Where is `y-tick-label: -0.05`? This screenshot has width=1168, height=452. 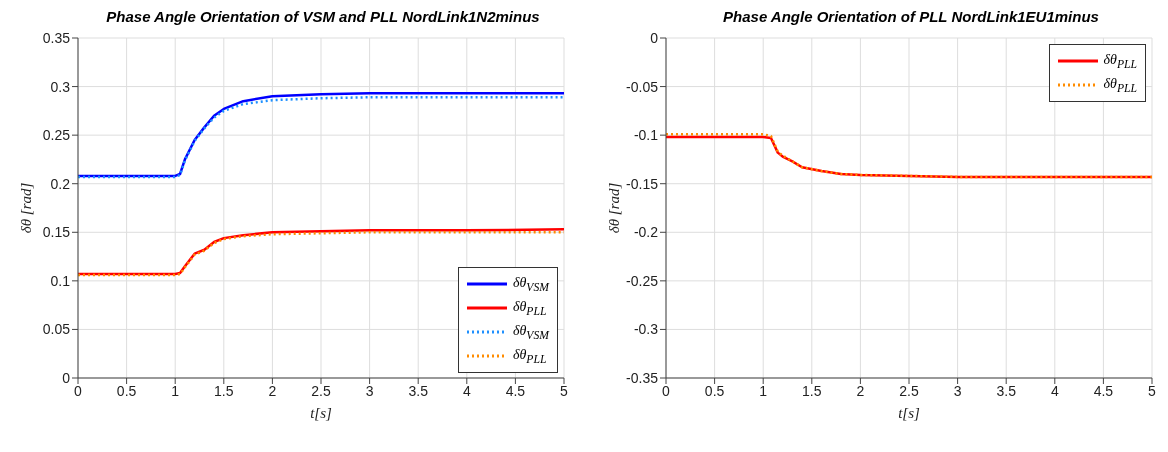 y-tick-label: -0.05 is located at coordinates (642, 86).